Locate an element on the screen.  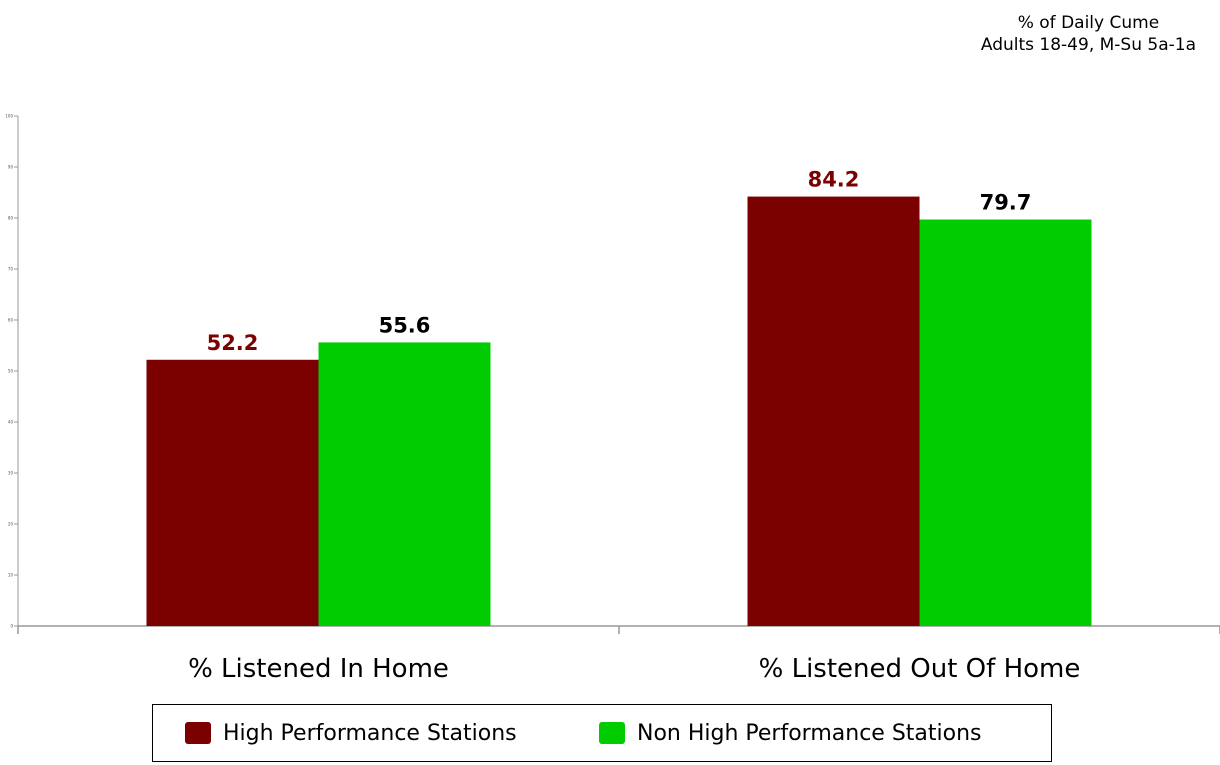
y-tick-label: 20 is located at coordinates (11, 524).